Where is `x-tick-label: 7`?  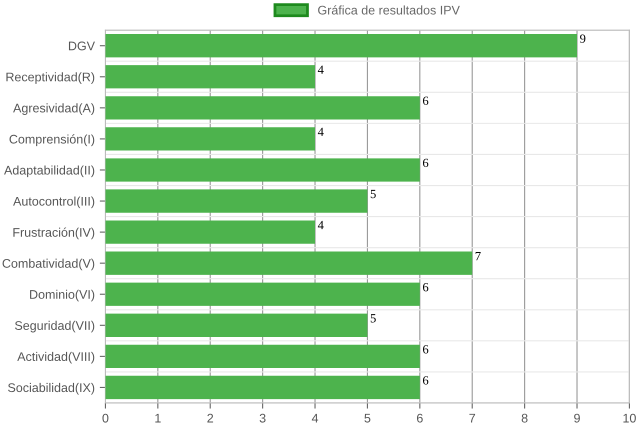 x-tick-label: 7 is located at coordinates (472, 418).